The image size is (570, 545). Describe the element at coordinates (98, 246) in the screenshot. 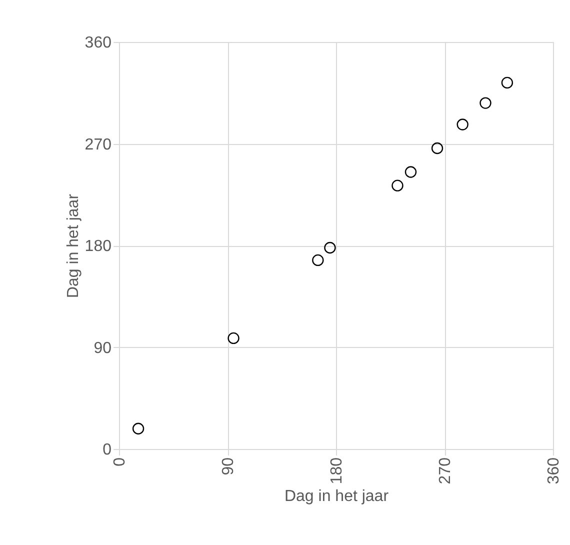

I see `y-tick-label: 180` at that location.